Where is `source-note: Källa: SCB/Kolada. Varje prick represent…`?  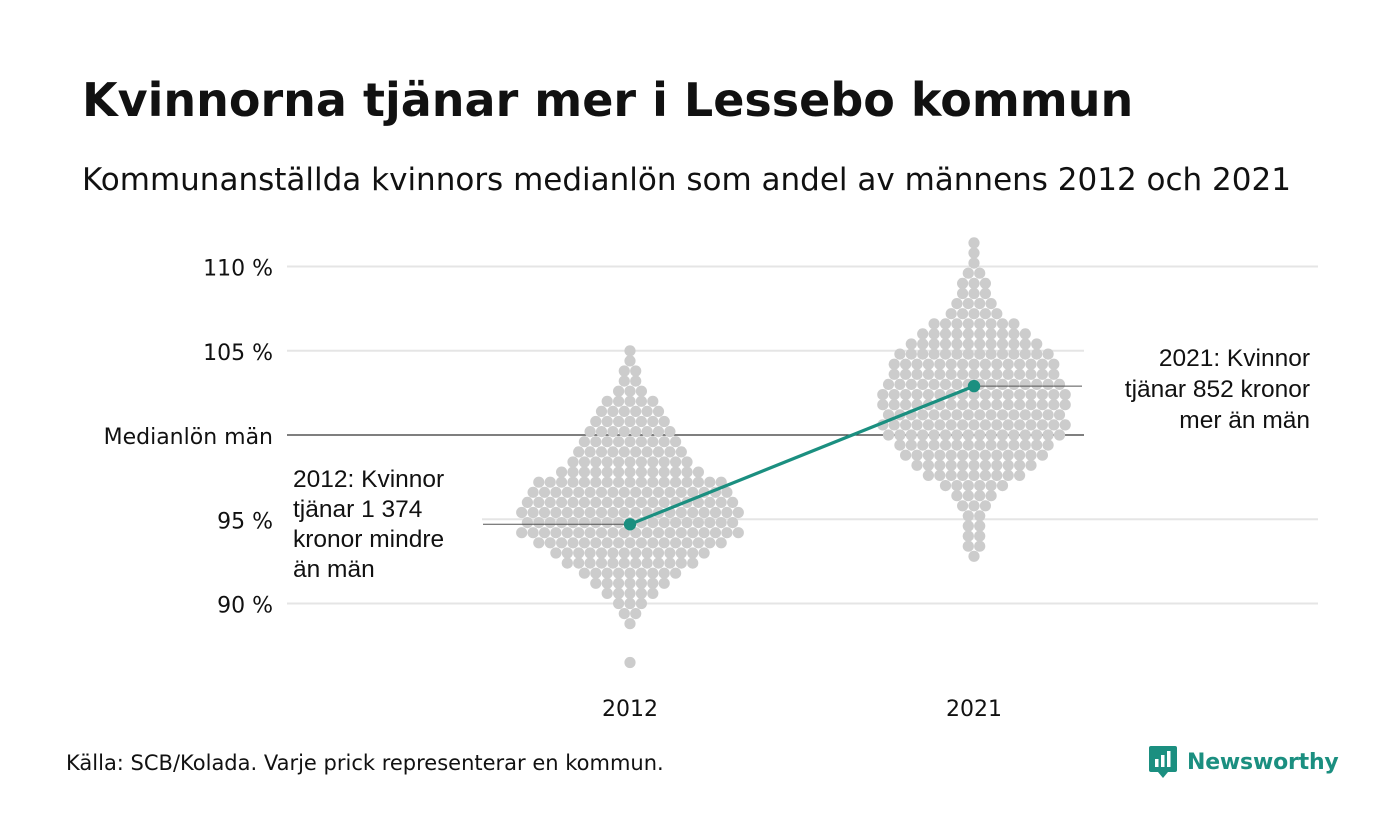 source-note: Källa: SCB/Kolada. Varje prick represent… is located at coordinates (365, 763).